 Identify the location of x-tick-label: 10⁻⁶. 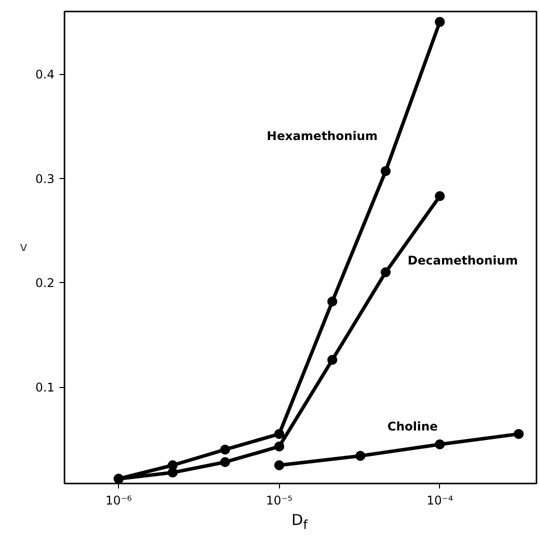
(118, 501).